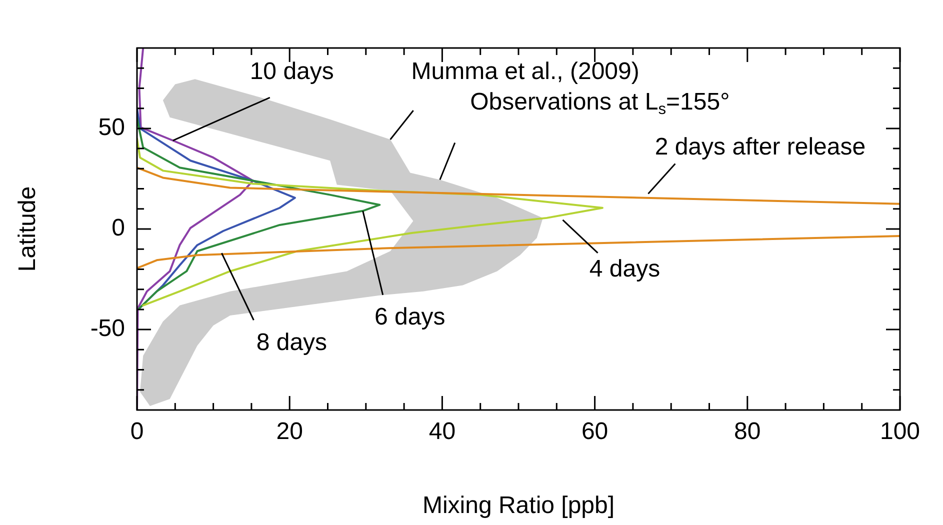 This screenshot has width=943, height=525. What do you see at coordinates (525, 72) in the screenshot?
I see `annotation: Mumma et al., (2009)` at bounding box center [525, 72].